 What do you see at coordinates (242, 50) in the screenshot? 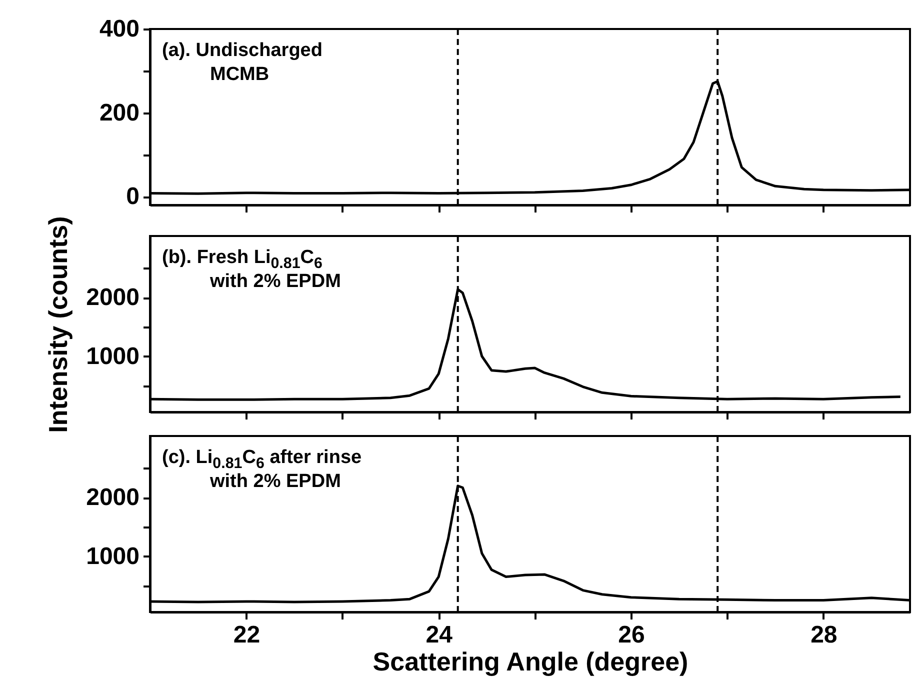
I see `annotation: (a). Undischarged` at bounding box center [242, 50].